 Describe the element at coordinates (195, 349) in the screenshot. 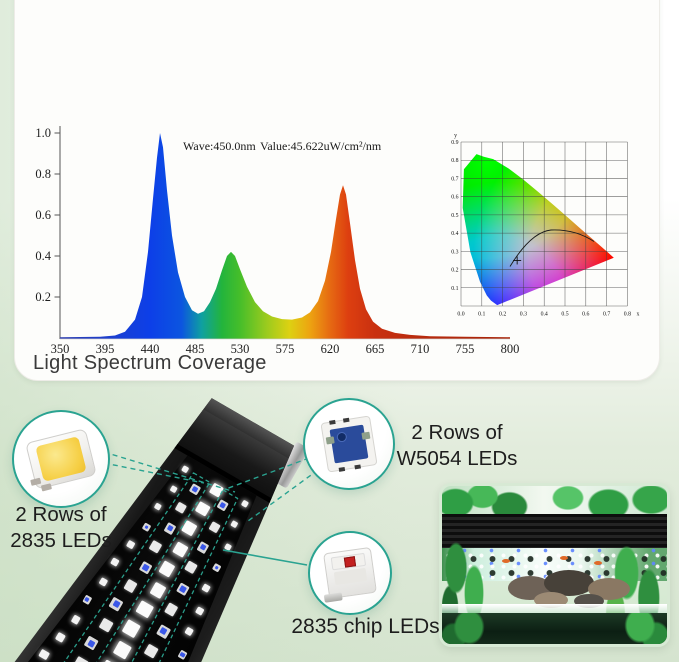

I see `svg-text: 485` at that location.